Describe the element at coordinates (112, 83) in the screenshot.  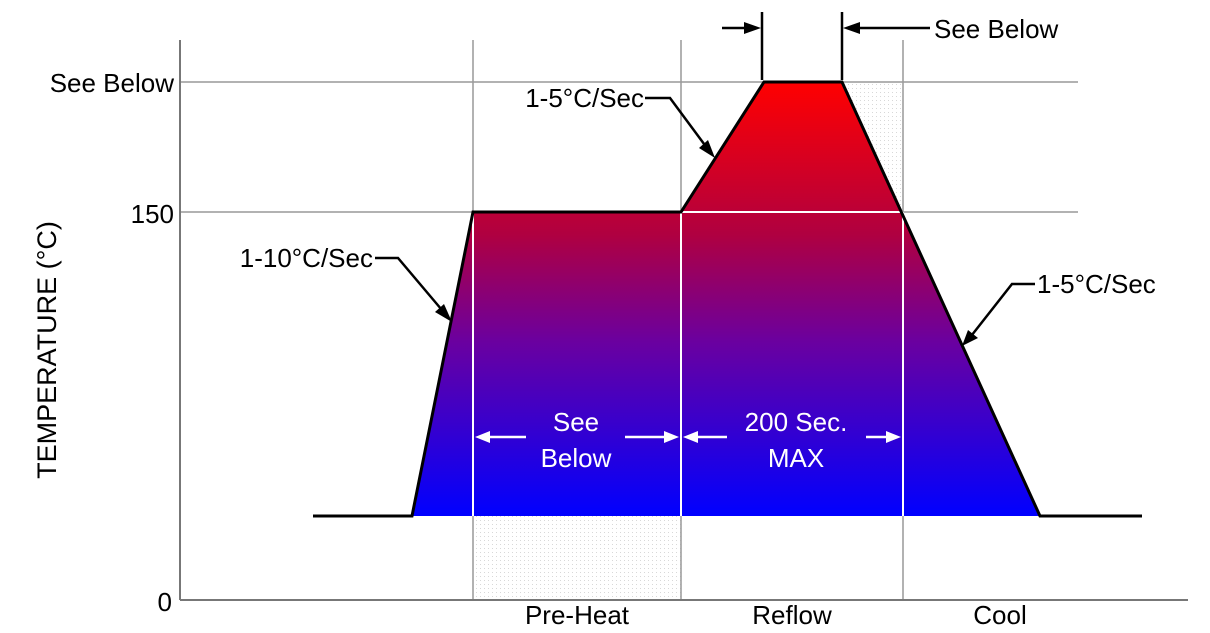
I see `y-tick-peak: See Below` at that location.